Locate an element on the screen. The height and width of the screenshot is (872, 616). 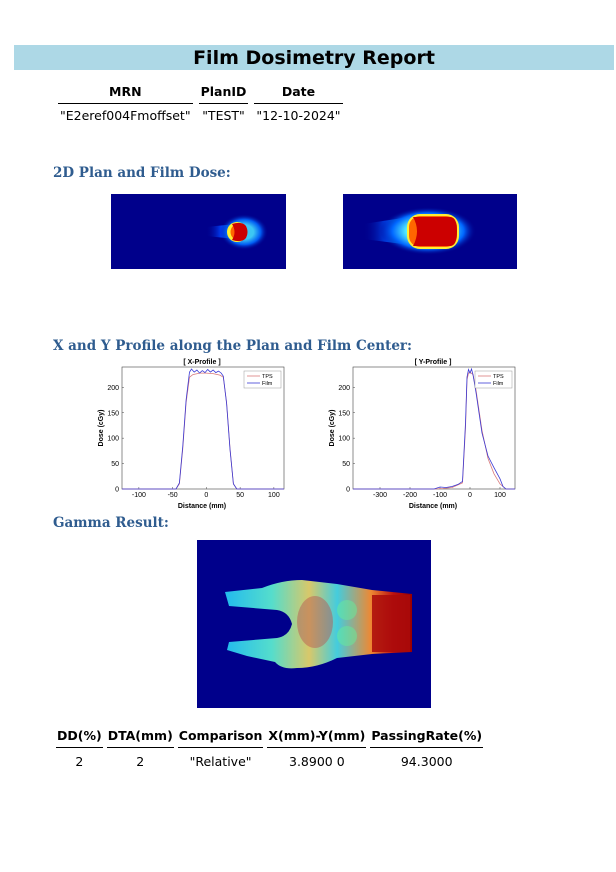
section-gamma-heading: Gamma Result: is located at coordinates (111, 523).